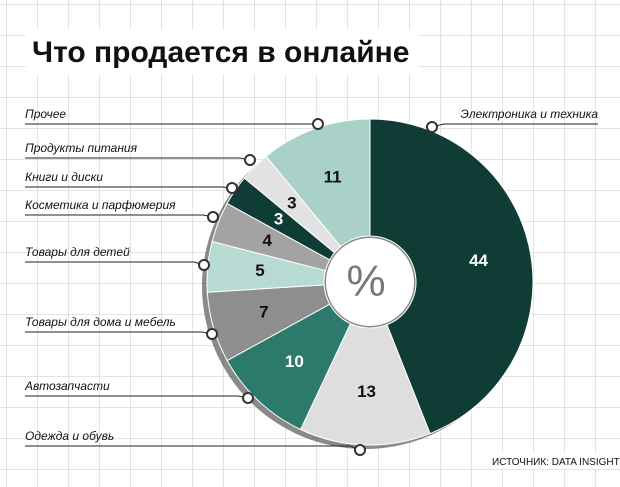 Image resolution: width=620 pixels, height=487 pixels. Describe the element at coordinates (64, 177) in the screenshot. I see `category-label: Книги и диски` at that location.